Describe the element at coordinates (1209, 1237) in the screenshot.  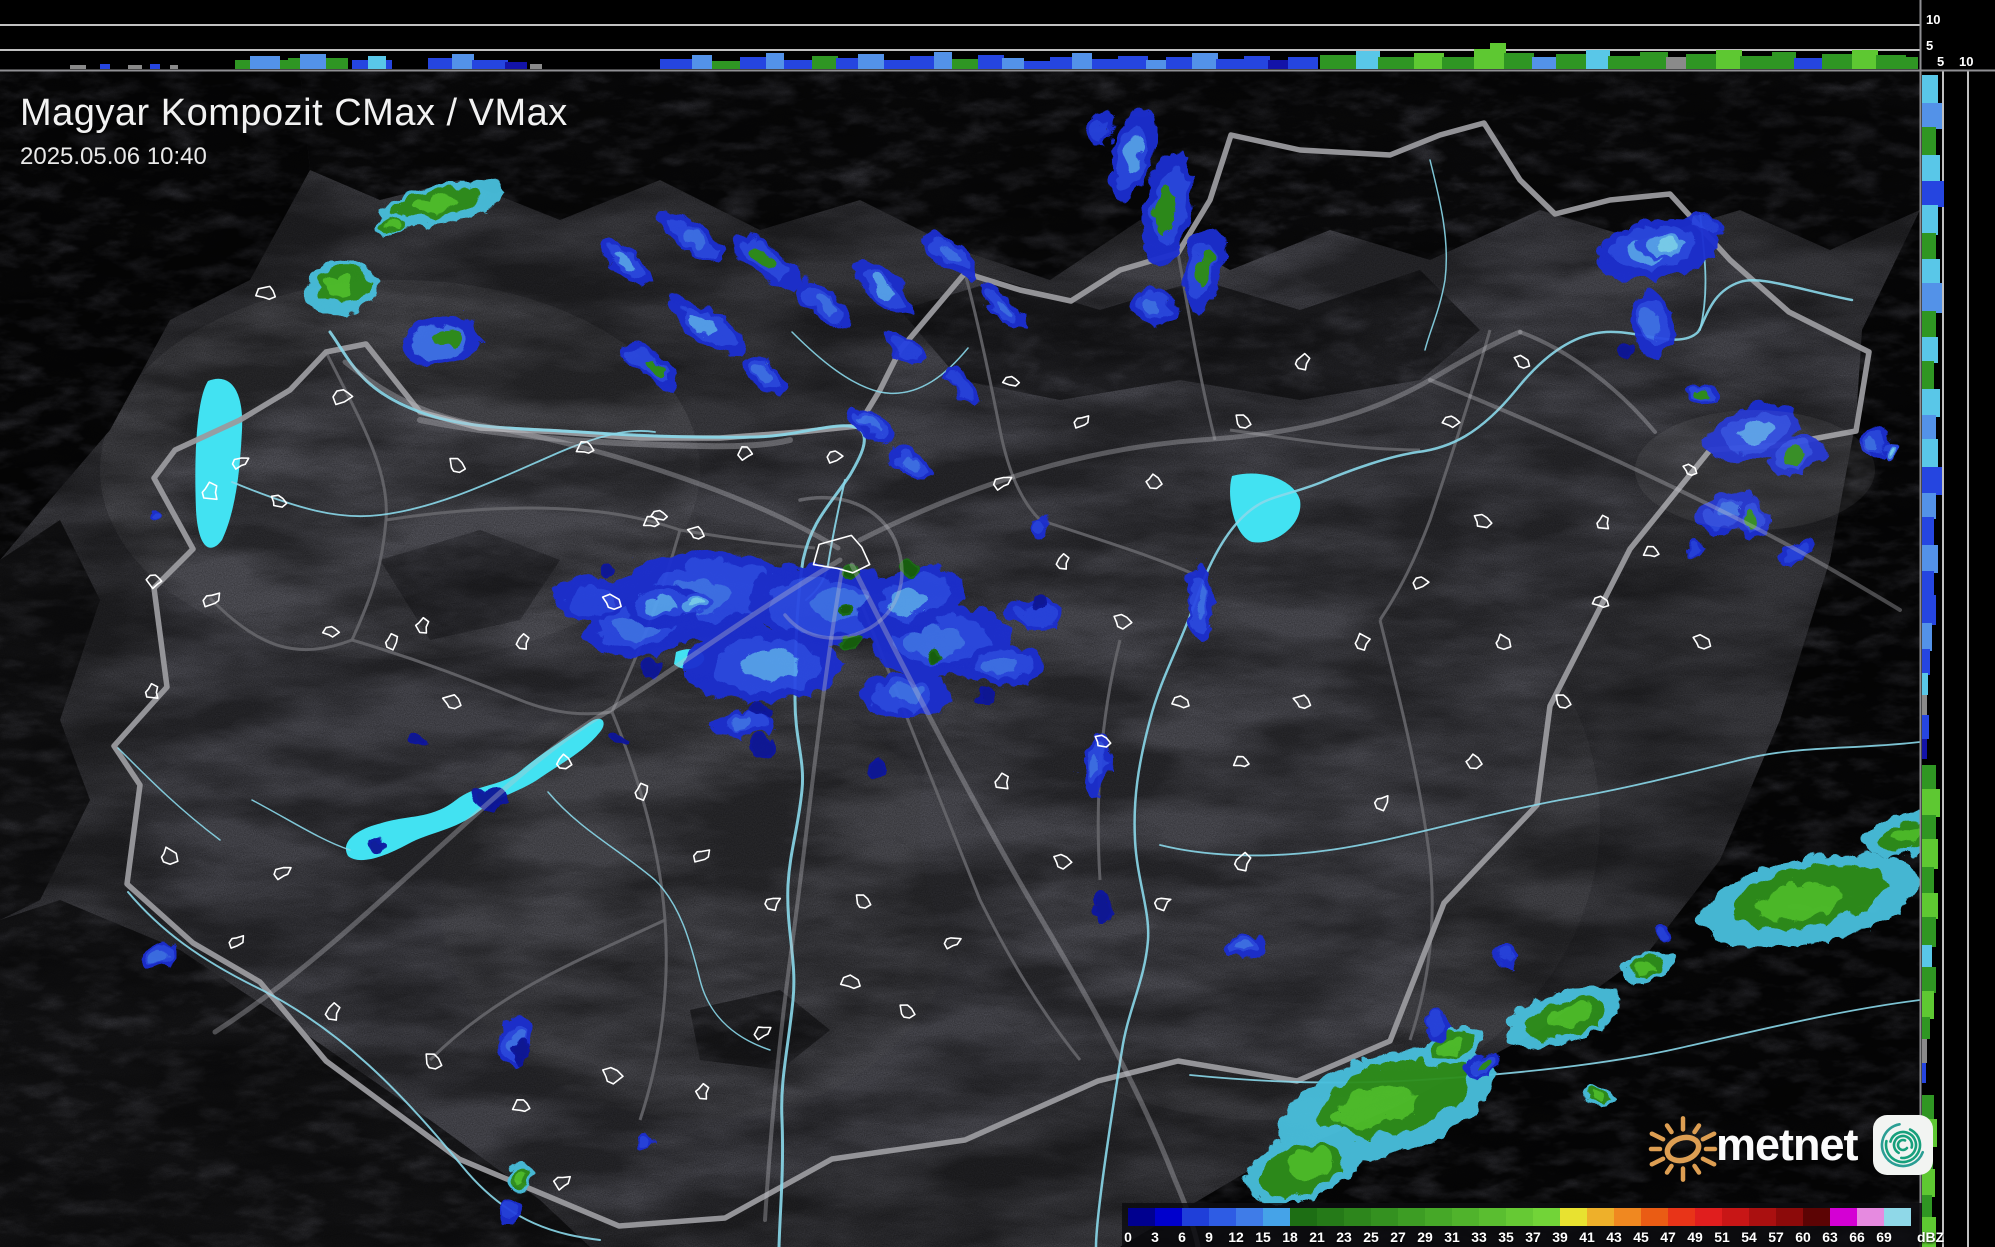
I see `dbz-tick-label: 9` at that location.